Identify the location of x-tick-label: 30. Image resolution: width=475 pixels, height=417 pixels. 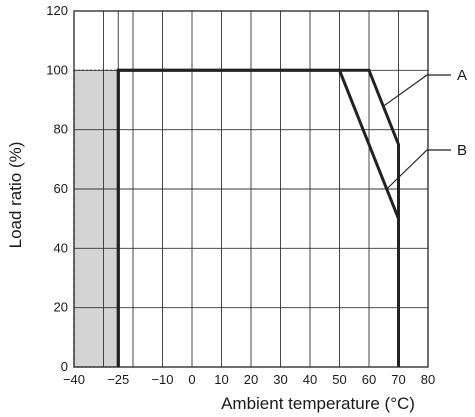
(280, 379).